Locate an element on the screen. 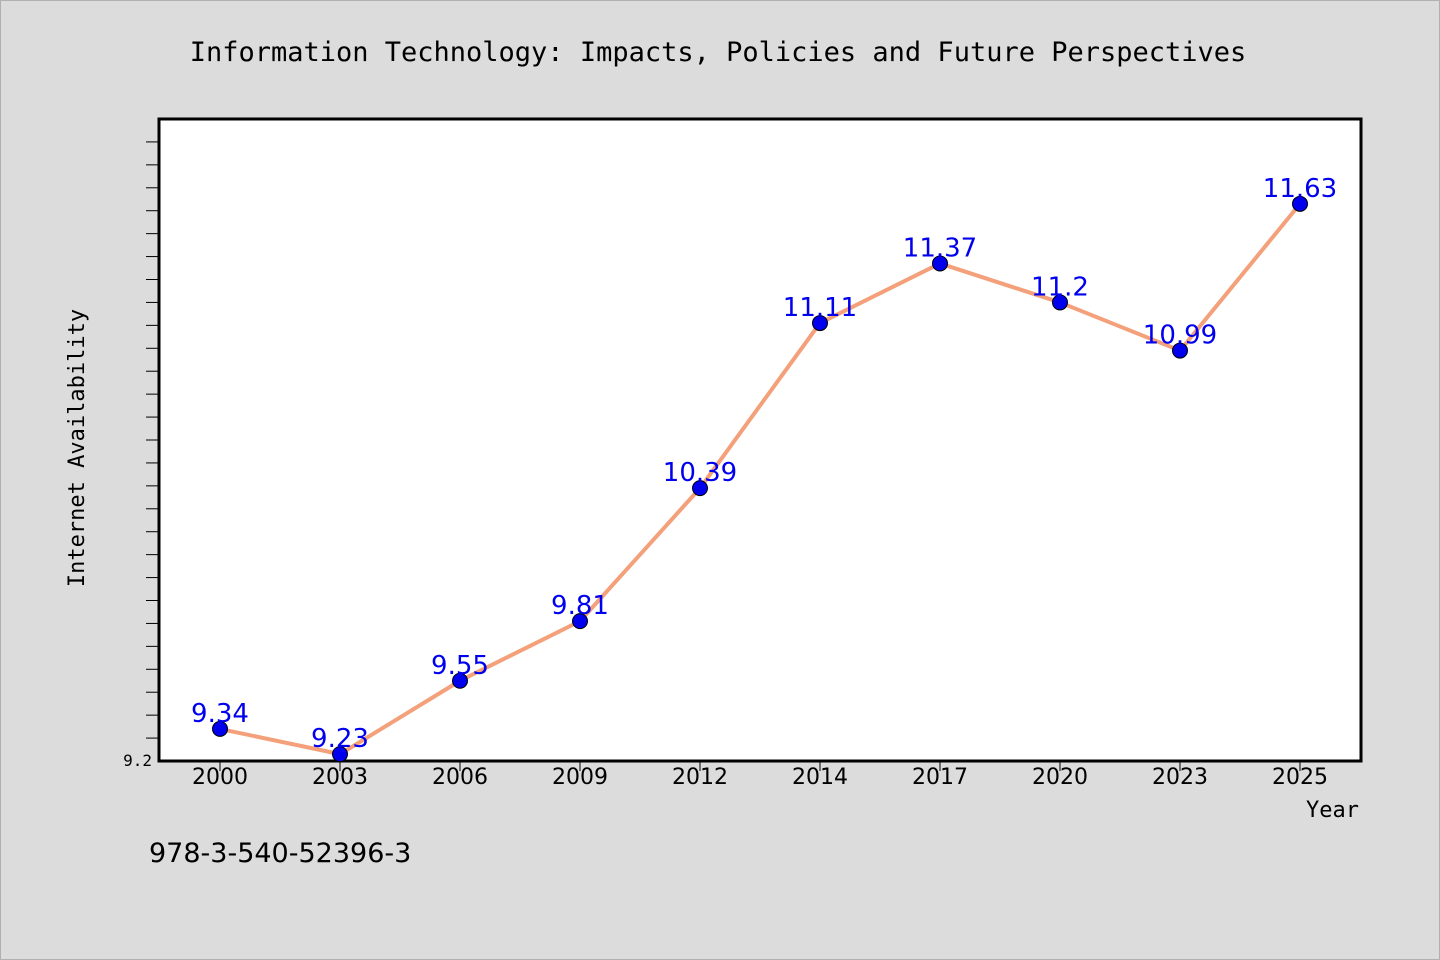 This screenshot has width=1440, height=960. x-axis-label: Year is located at coordinates (1332, 810).